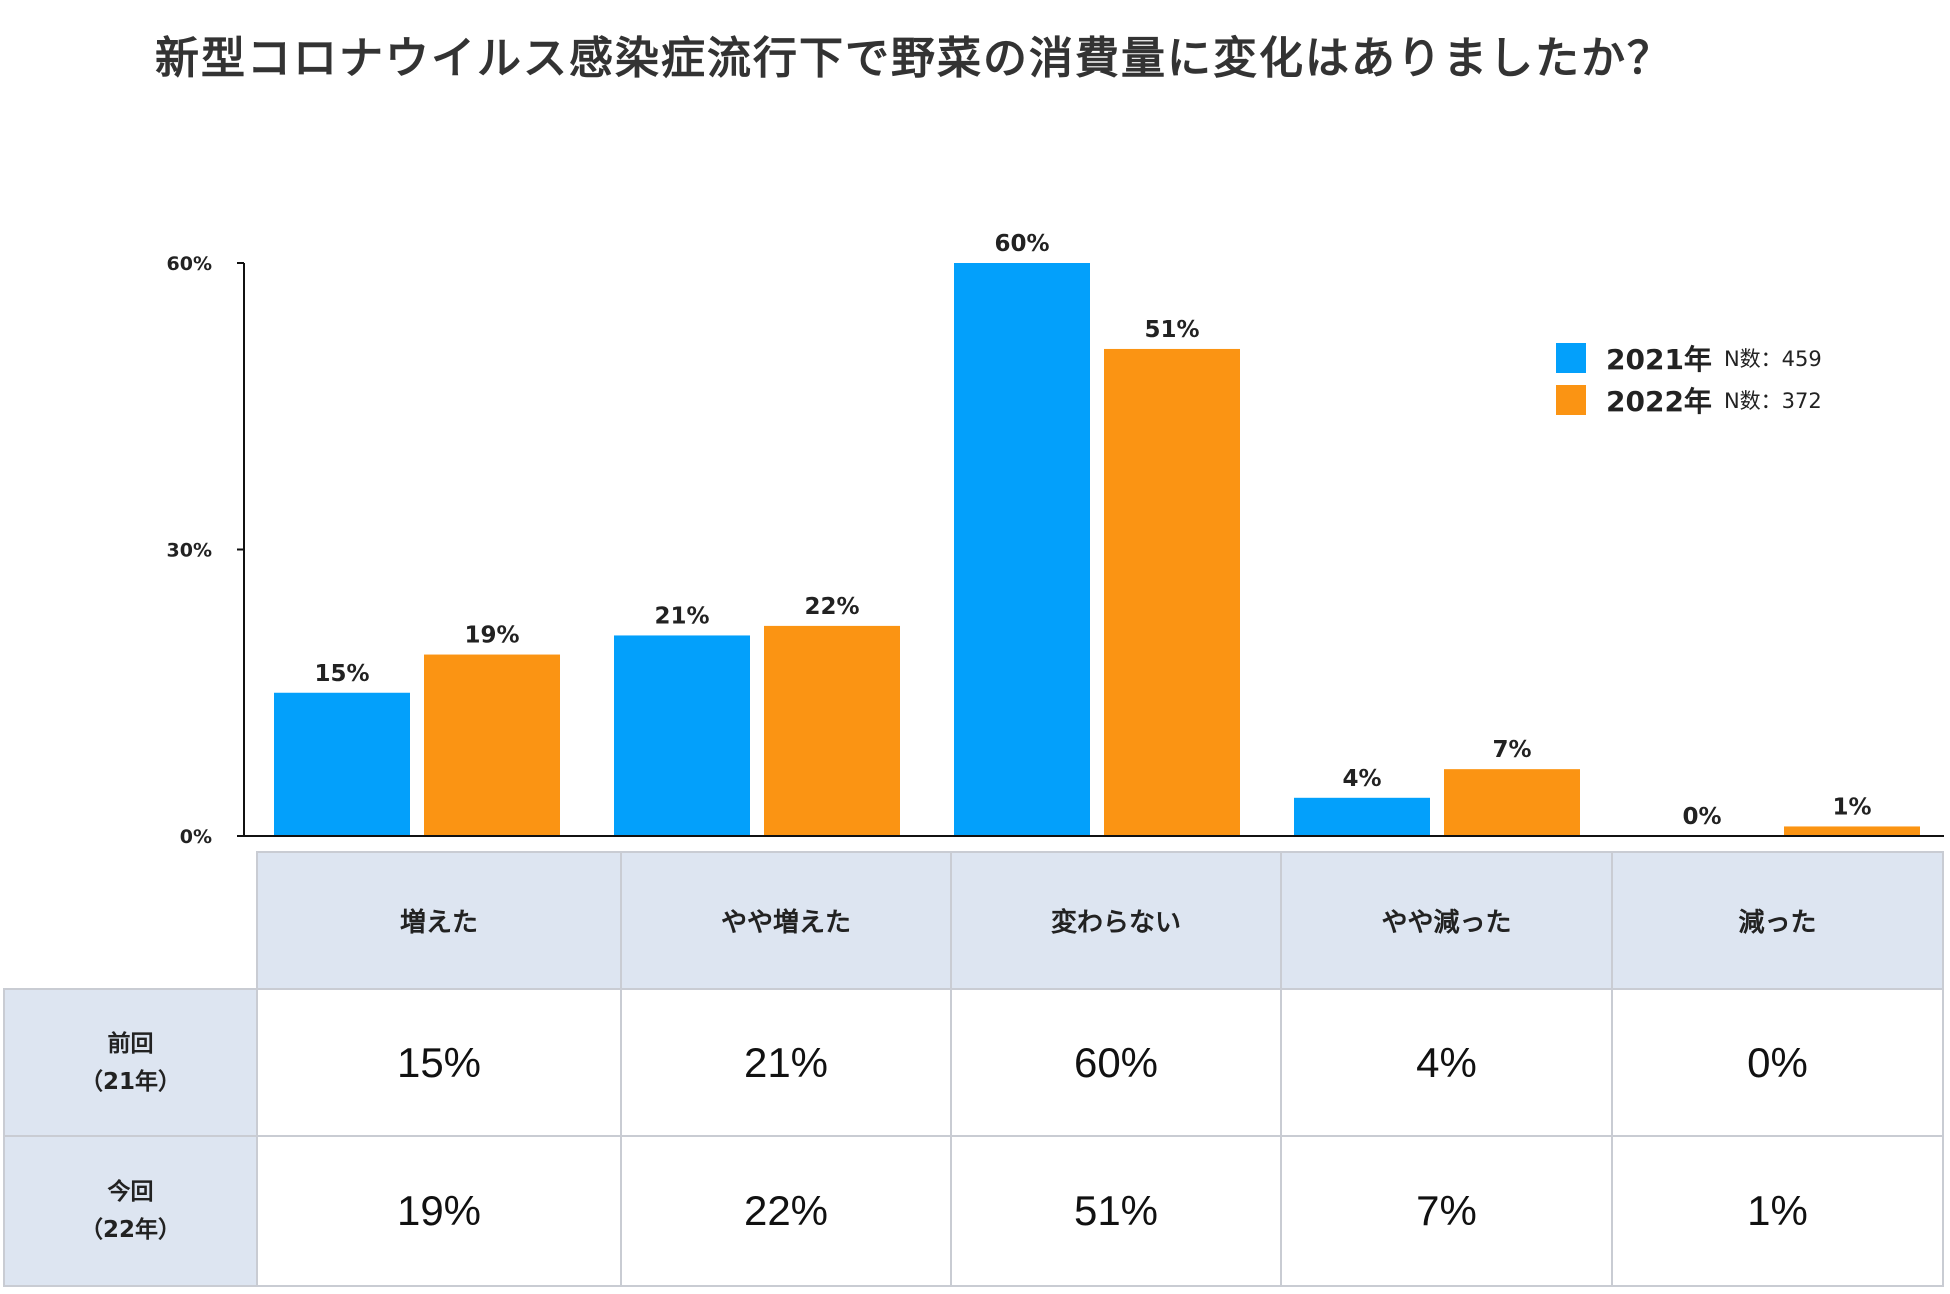 The width and height of the screenshot is (1950, 1294). I want to click on table-cell: 15%, so click(439, 1062).